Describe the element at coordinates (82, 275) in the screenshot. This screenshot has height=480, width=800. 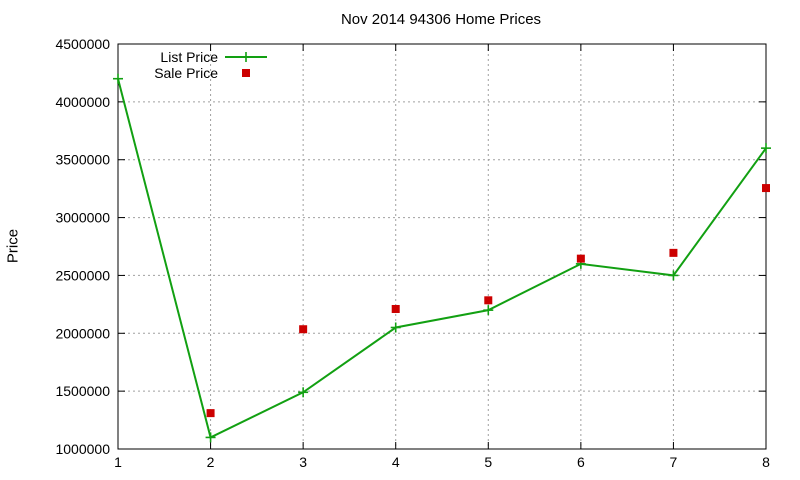
I see `y-tick-label: 2500000` at that location.